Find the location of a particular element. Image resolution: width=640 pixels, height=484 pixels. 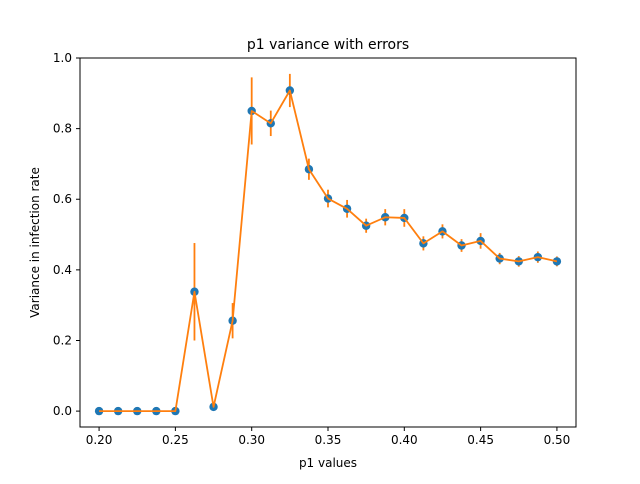

x-tick-label: 0.35 is located at coordinates (328, 440).